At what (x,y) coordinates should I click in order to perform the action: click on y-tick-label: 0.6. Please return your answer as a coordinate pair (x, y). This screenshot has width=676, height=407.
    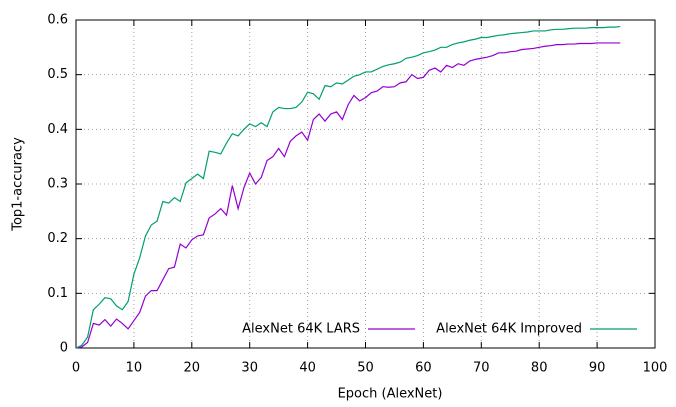
    Looking at the image, I should click on (57, 20).